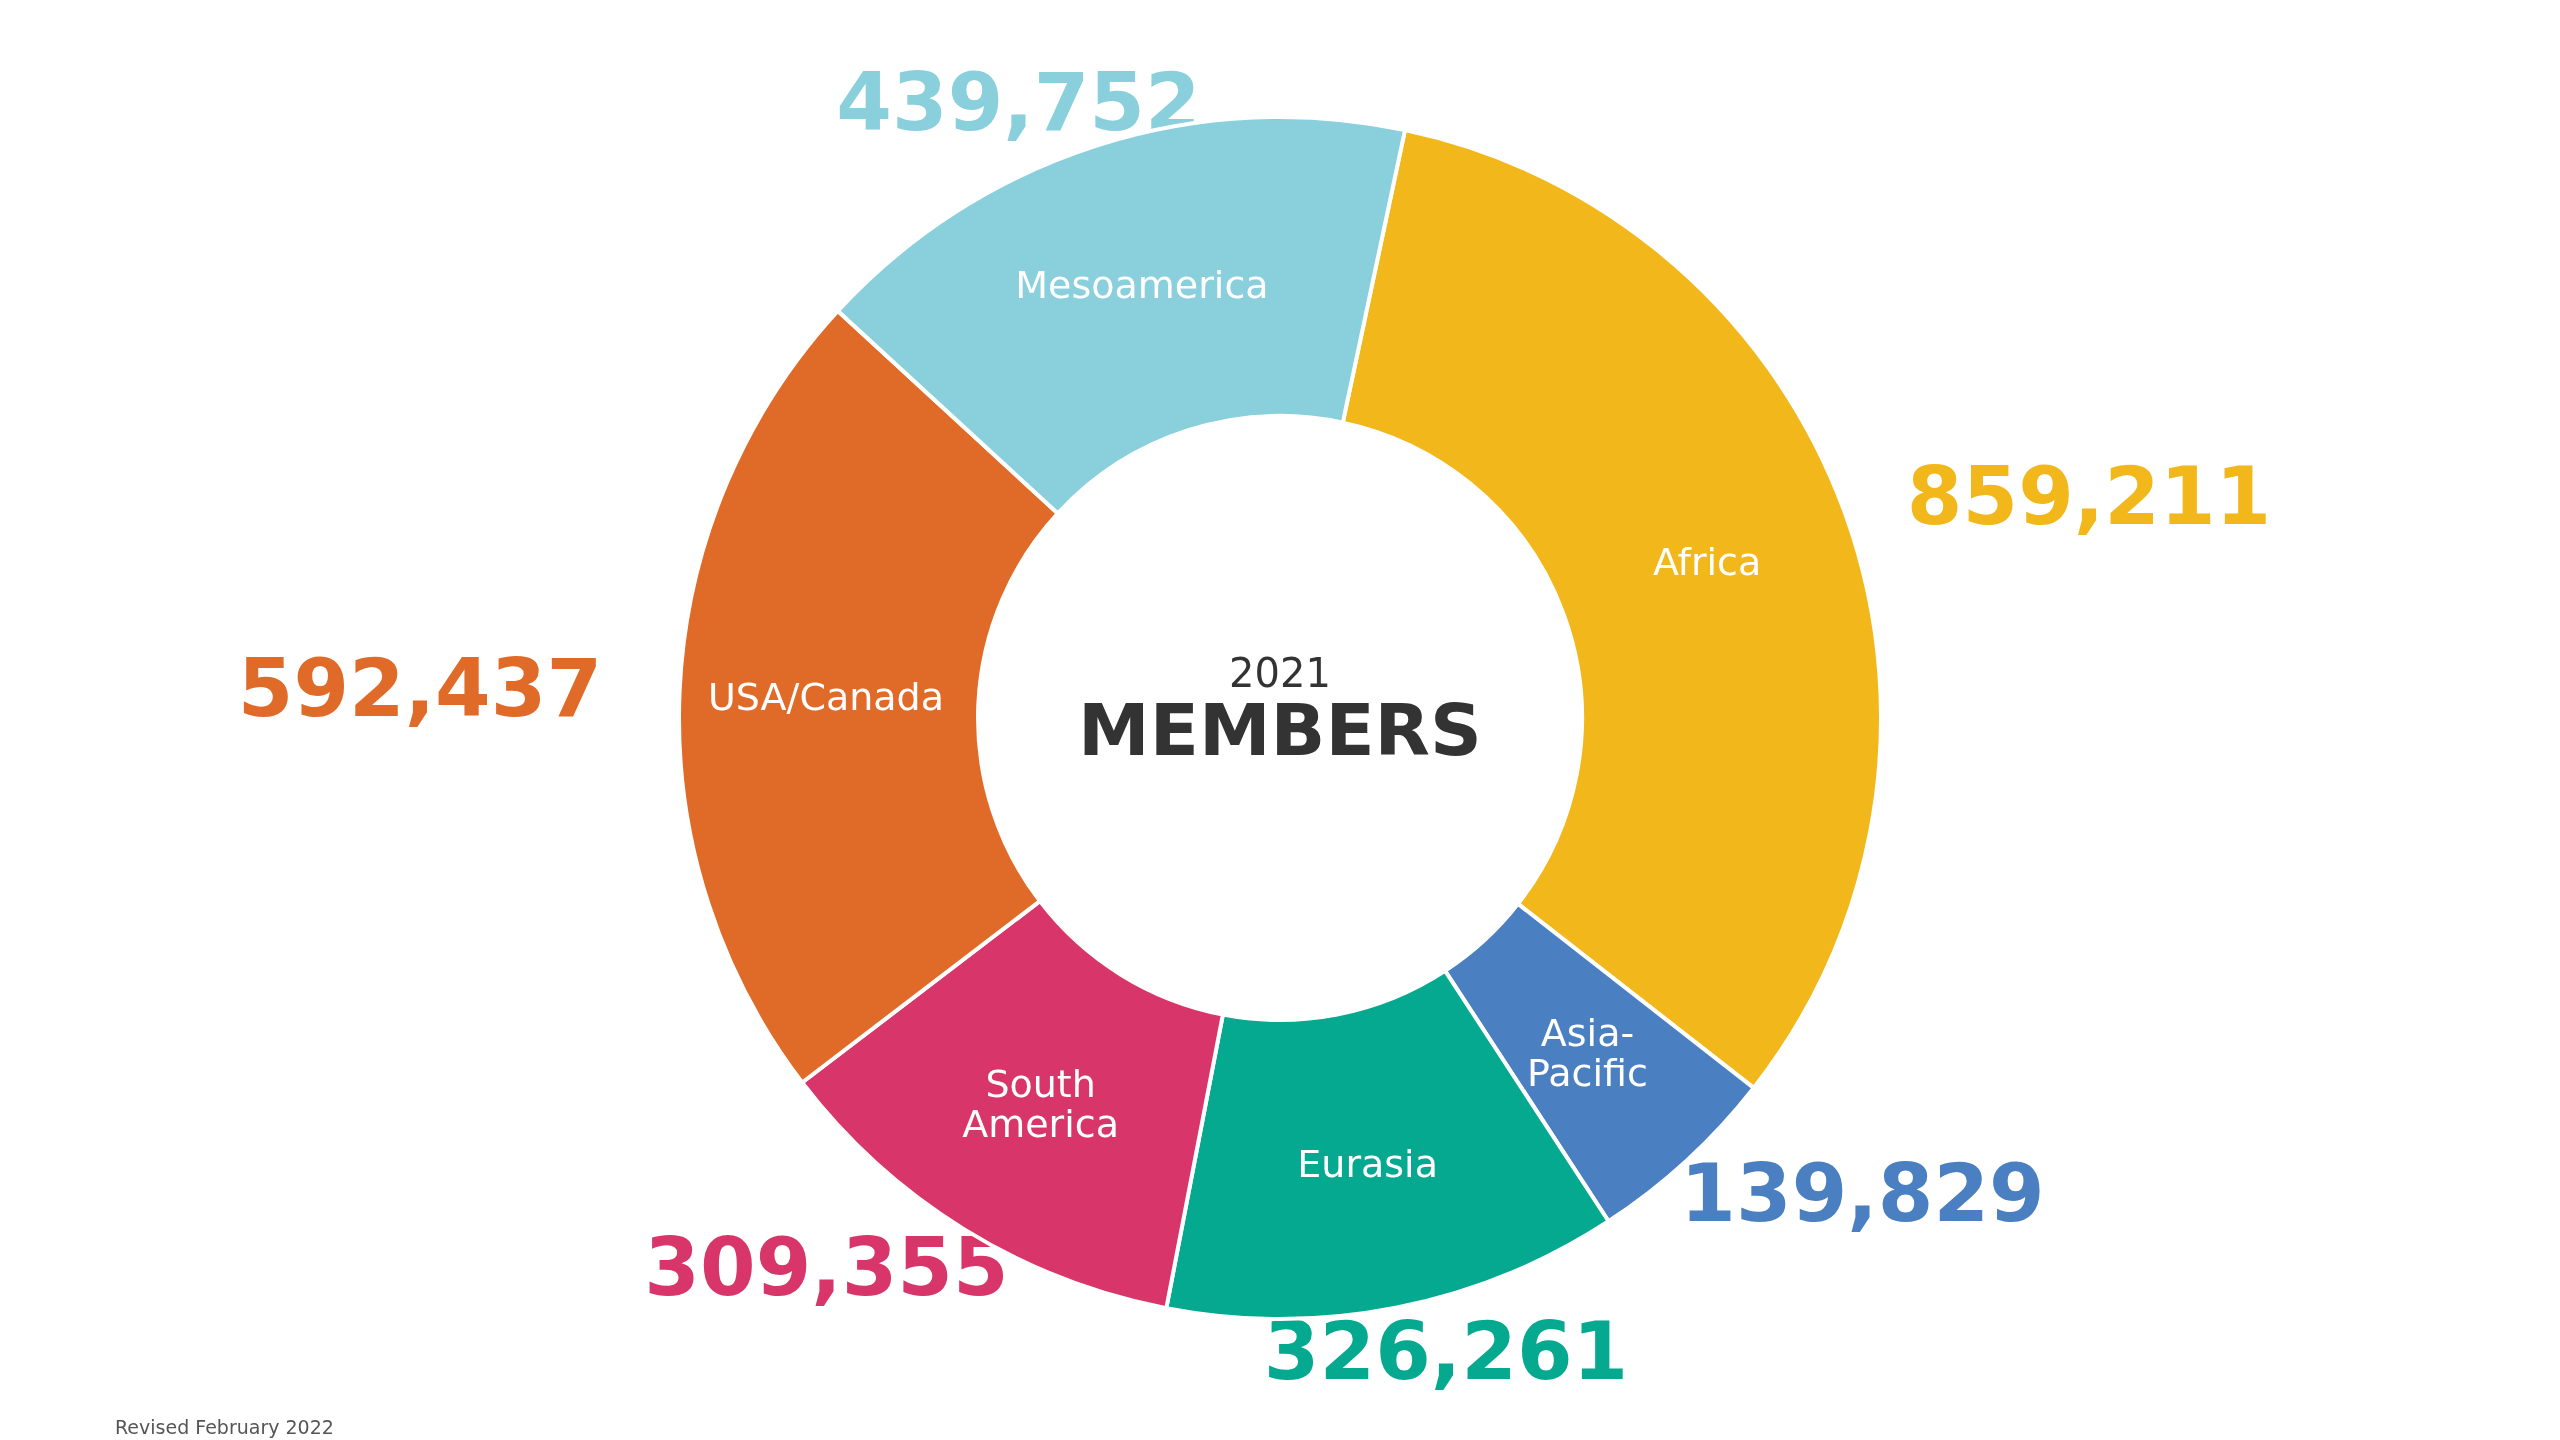 This screenshot has height=1440, width=2560. I want to click on data-label: 309,355, so click(826, 1267).